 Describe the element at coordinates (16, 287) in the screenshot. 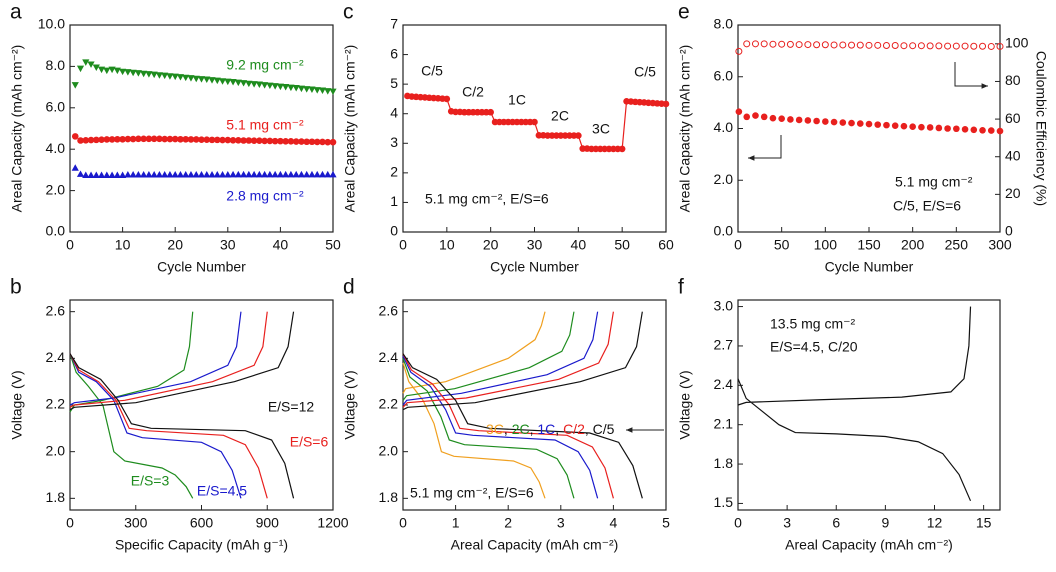

I see `panel-letter: b` at that location.